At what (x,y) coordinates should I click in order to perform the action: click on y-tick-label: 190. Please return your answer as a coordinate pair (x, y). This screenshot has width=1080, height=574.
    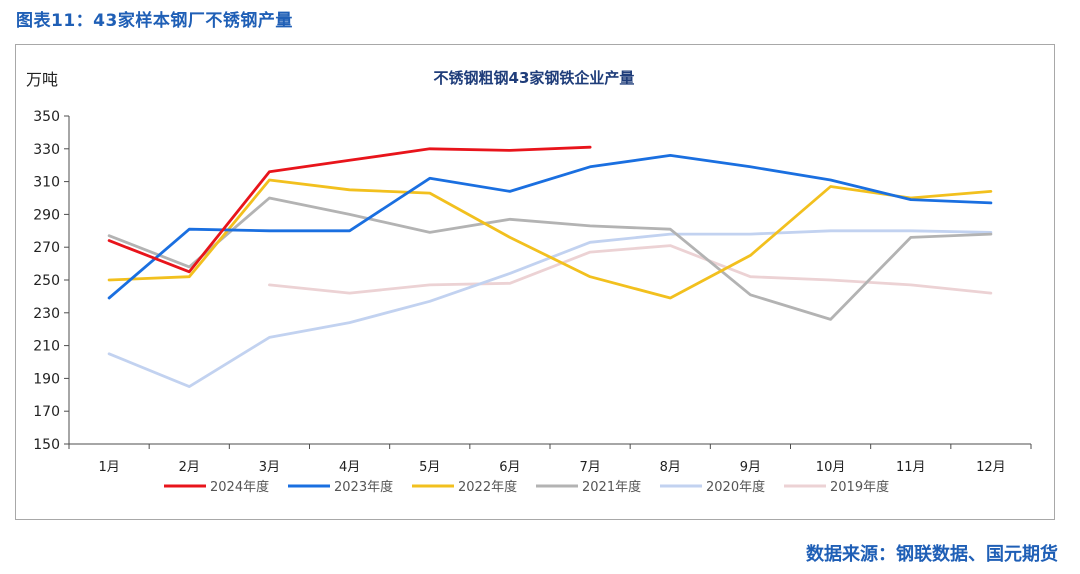
    Looking at the image, I should click on (46, 379).